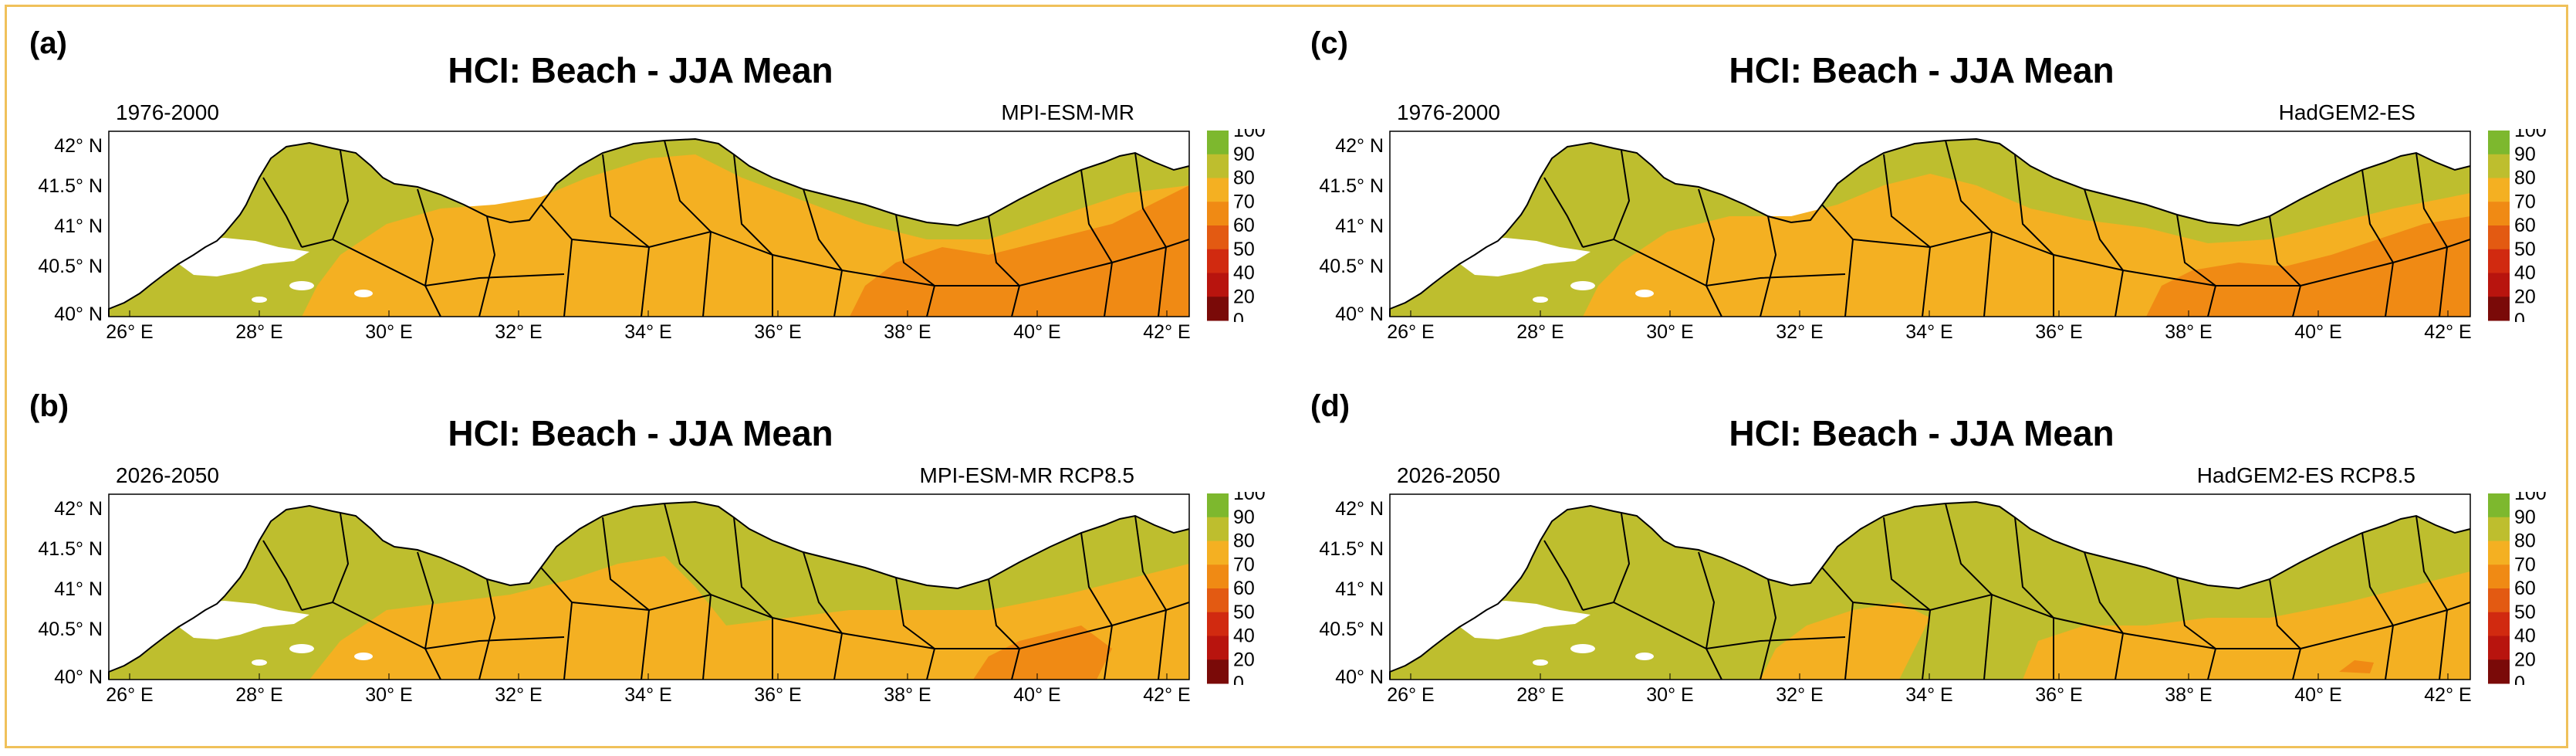 Image resolution: width=2576 pixels, height=756 pixels. Describe the element at coordinates (1166, 695) in the screenshot. I see `lon-tick-label: 42° E` at that location.